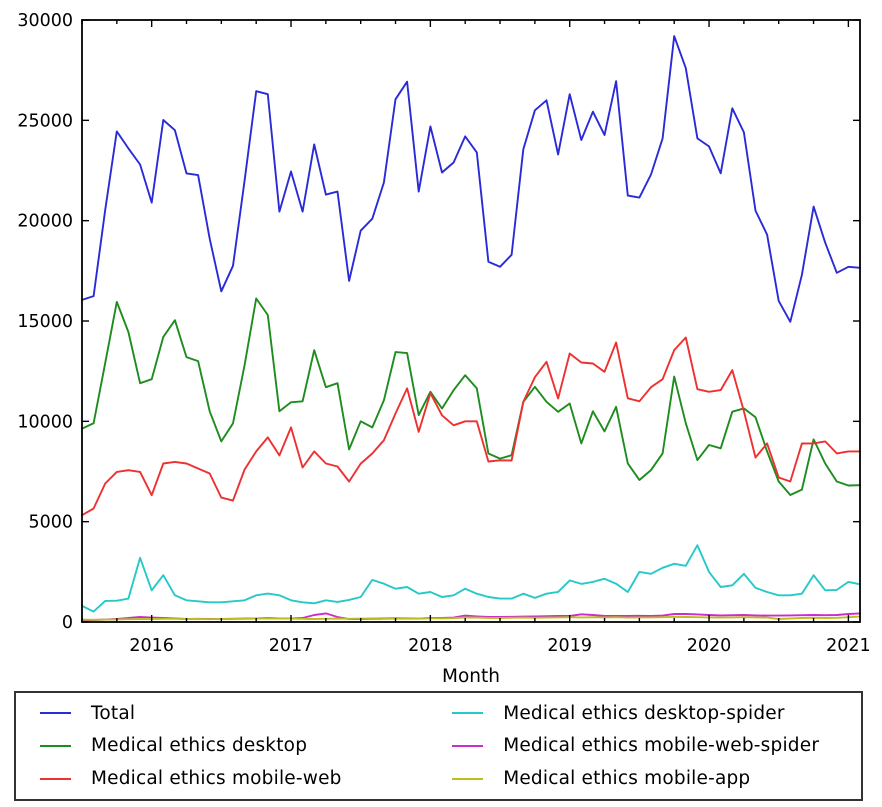 The width and height of the screenshot is (882, 807). I want to click on legend-item-medical-ethics-desktop-spider: Medical ethics desktop-spider, so click(644, 713).